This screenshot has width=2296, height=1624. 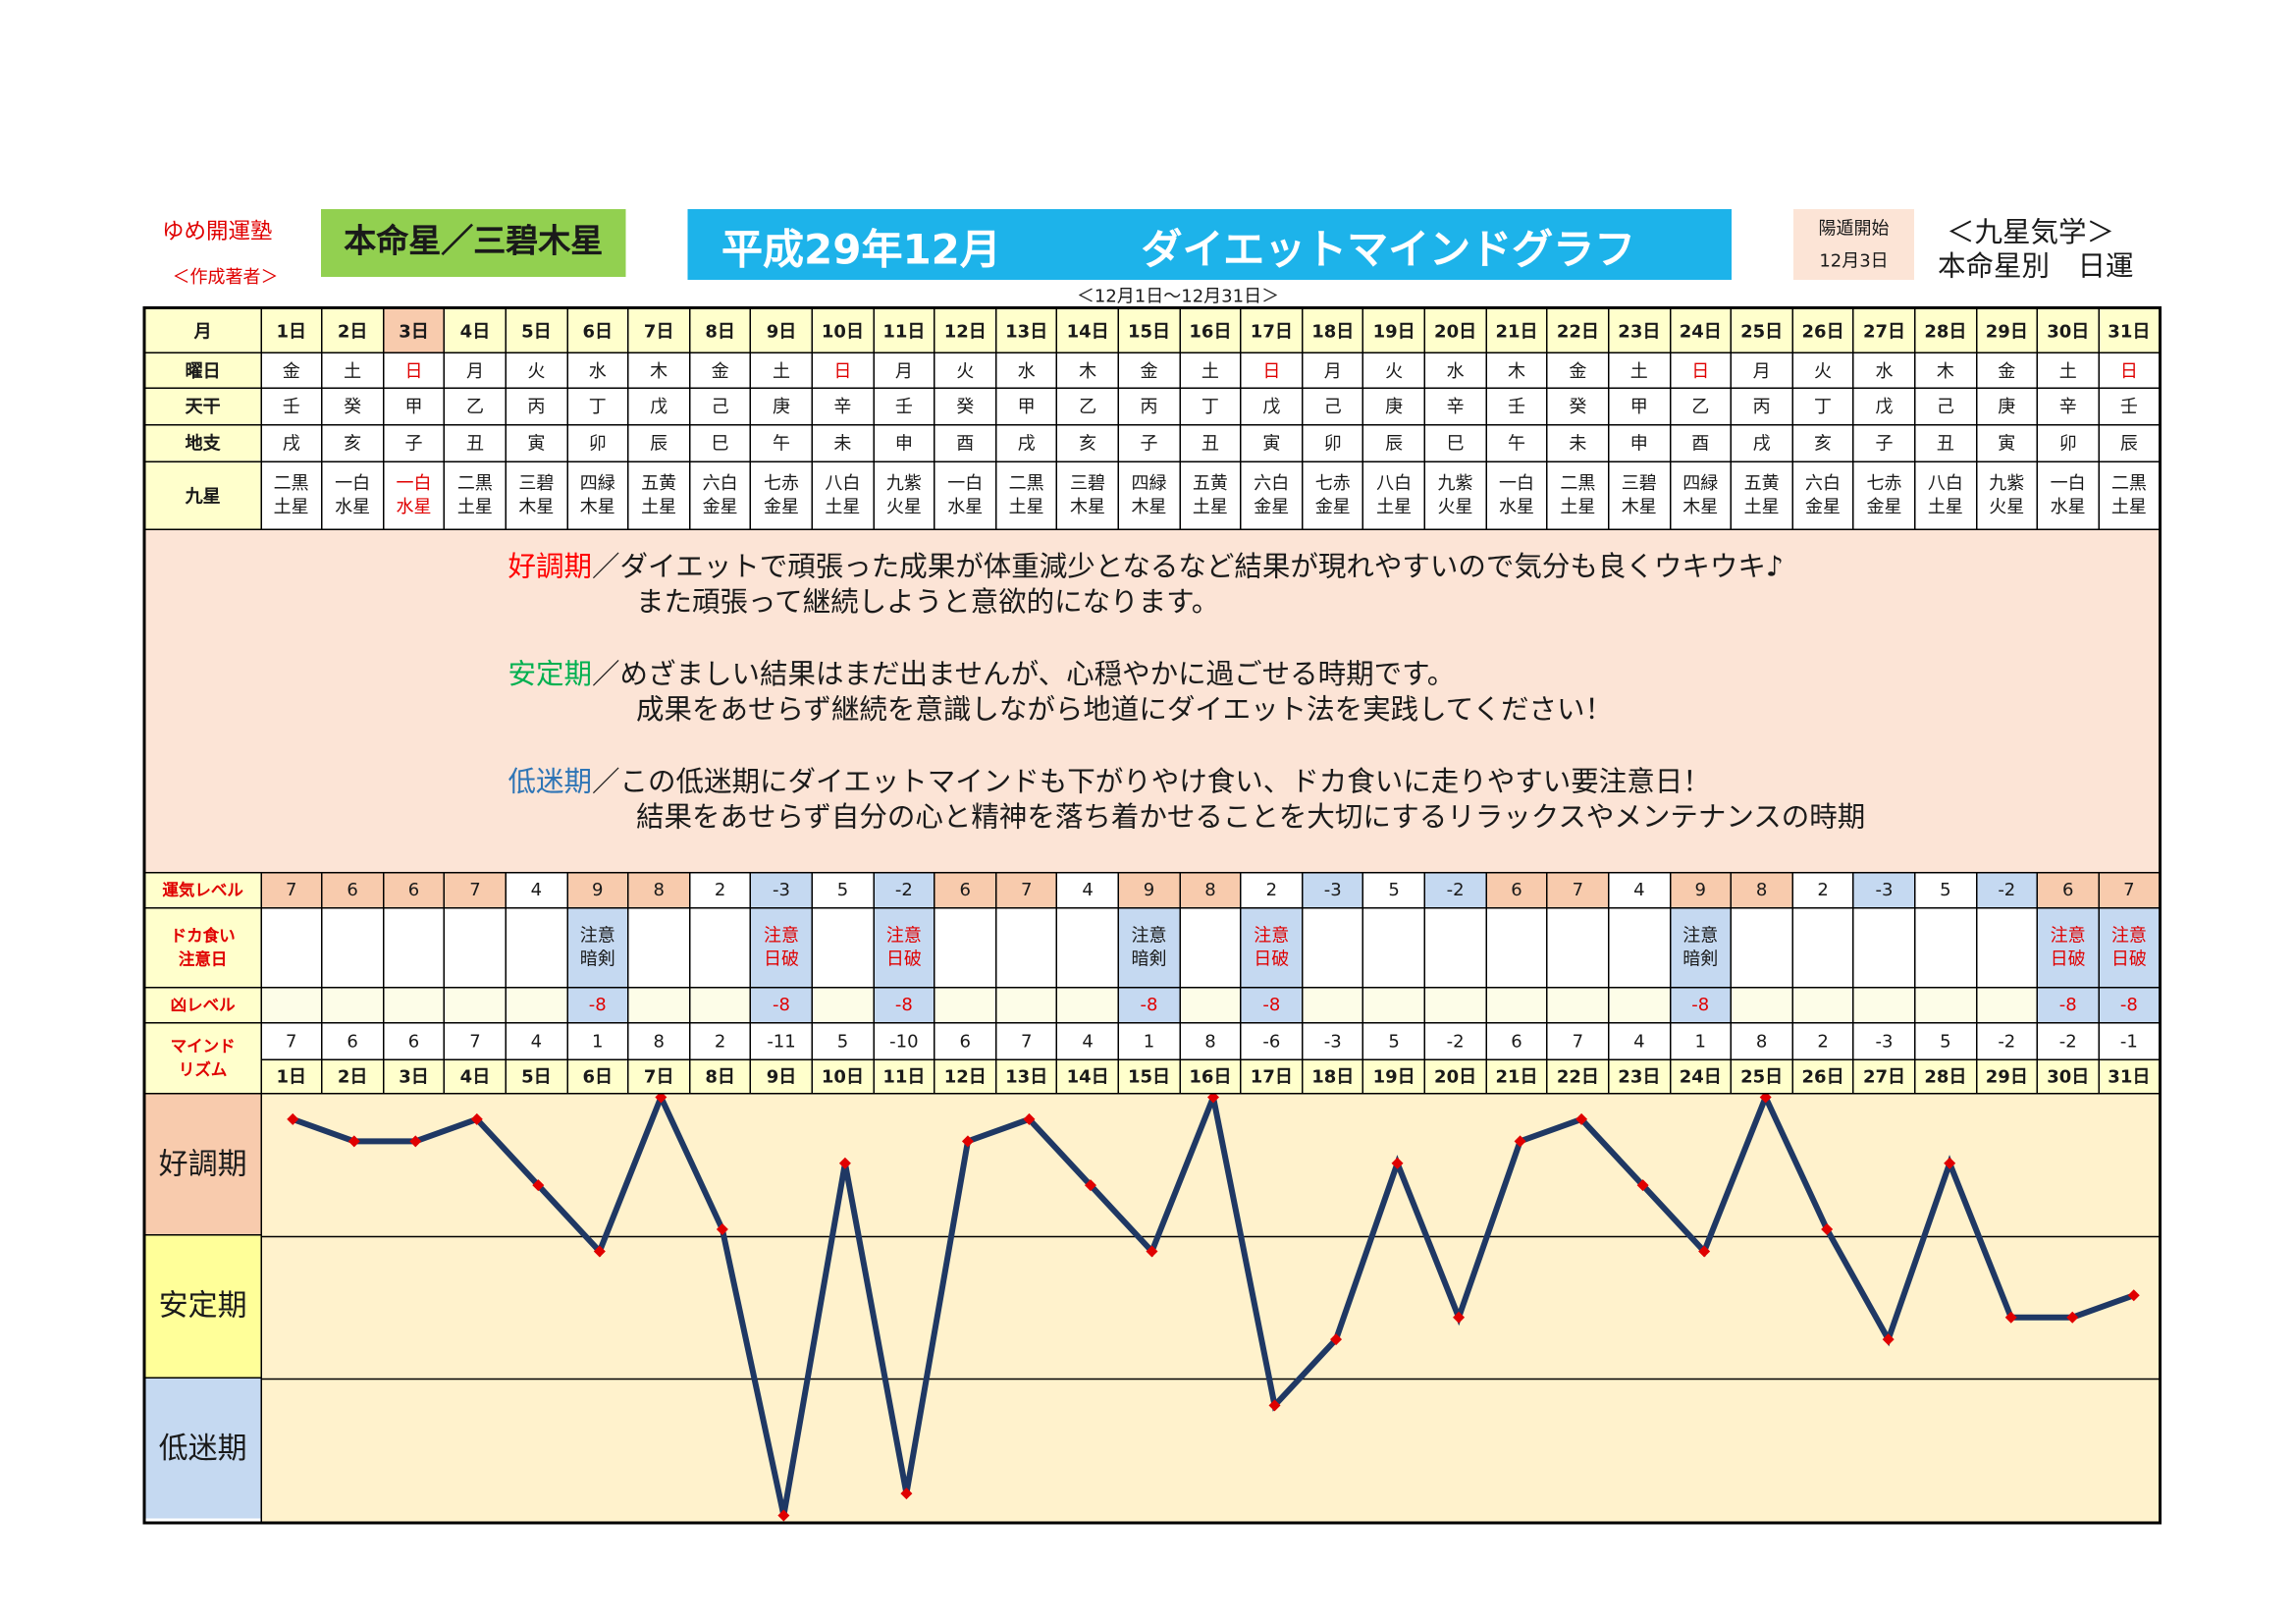 I want to click on day-cell: 24日, so click(x=1701, y=1075).